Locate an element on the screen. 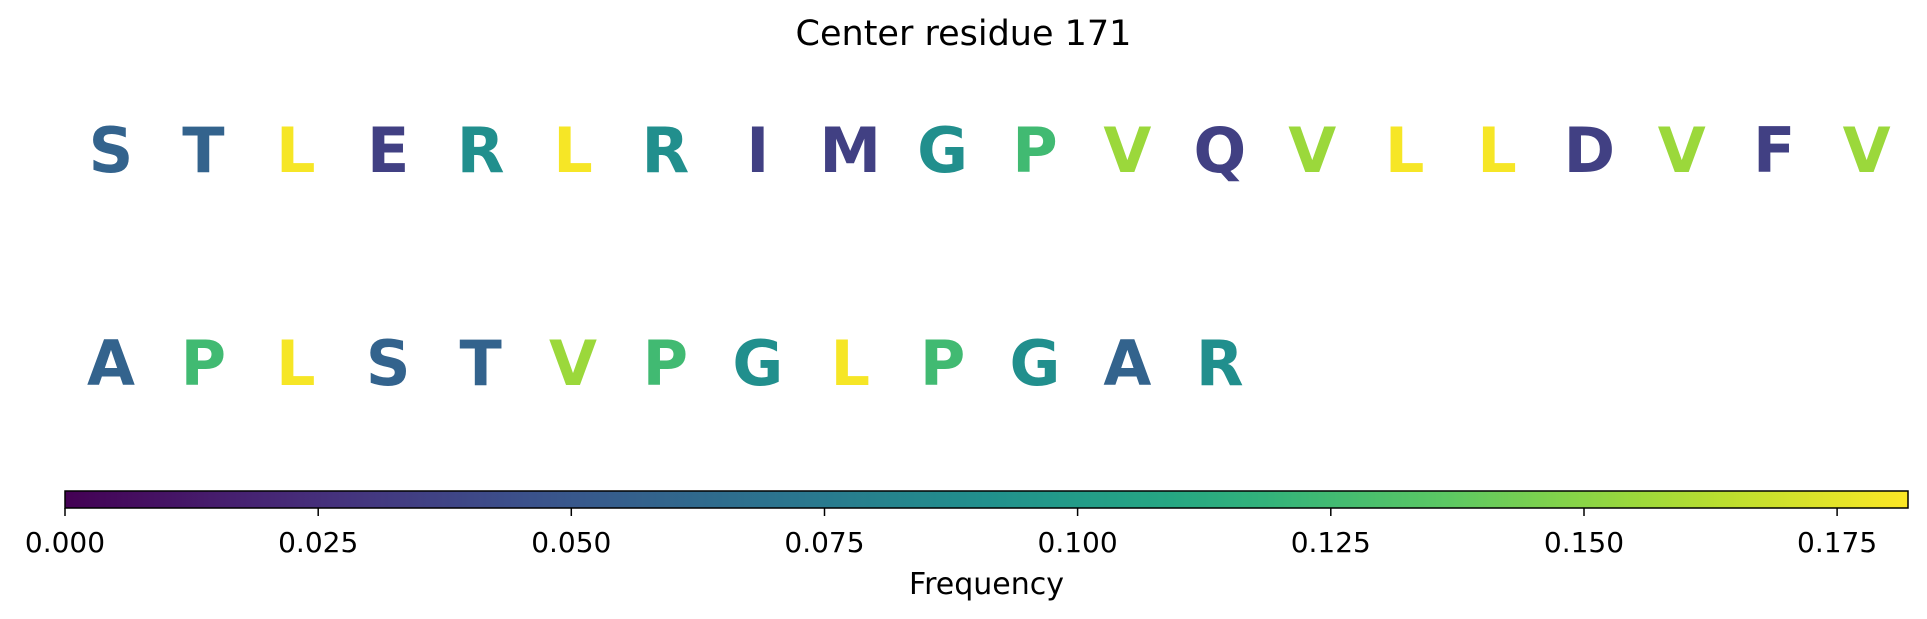 This screenshot has width=1927, height=619. colorbar-tick-label: 0.075 is located at coordinates (824, 542).